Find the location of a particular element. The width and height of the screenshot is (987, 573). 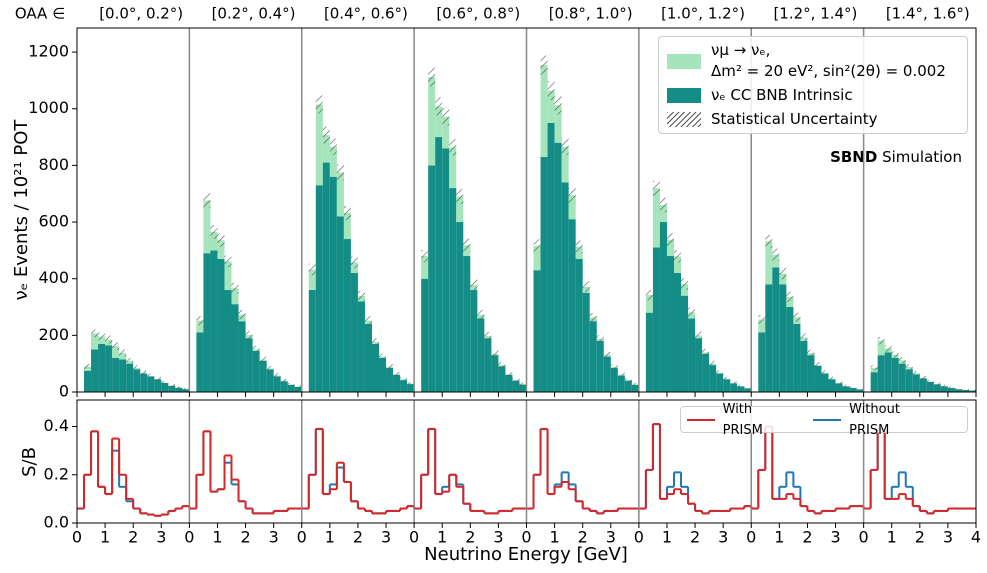

legend-label: Without PRISM is located at coordinates (874, 419).